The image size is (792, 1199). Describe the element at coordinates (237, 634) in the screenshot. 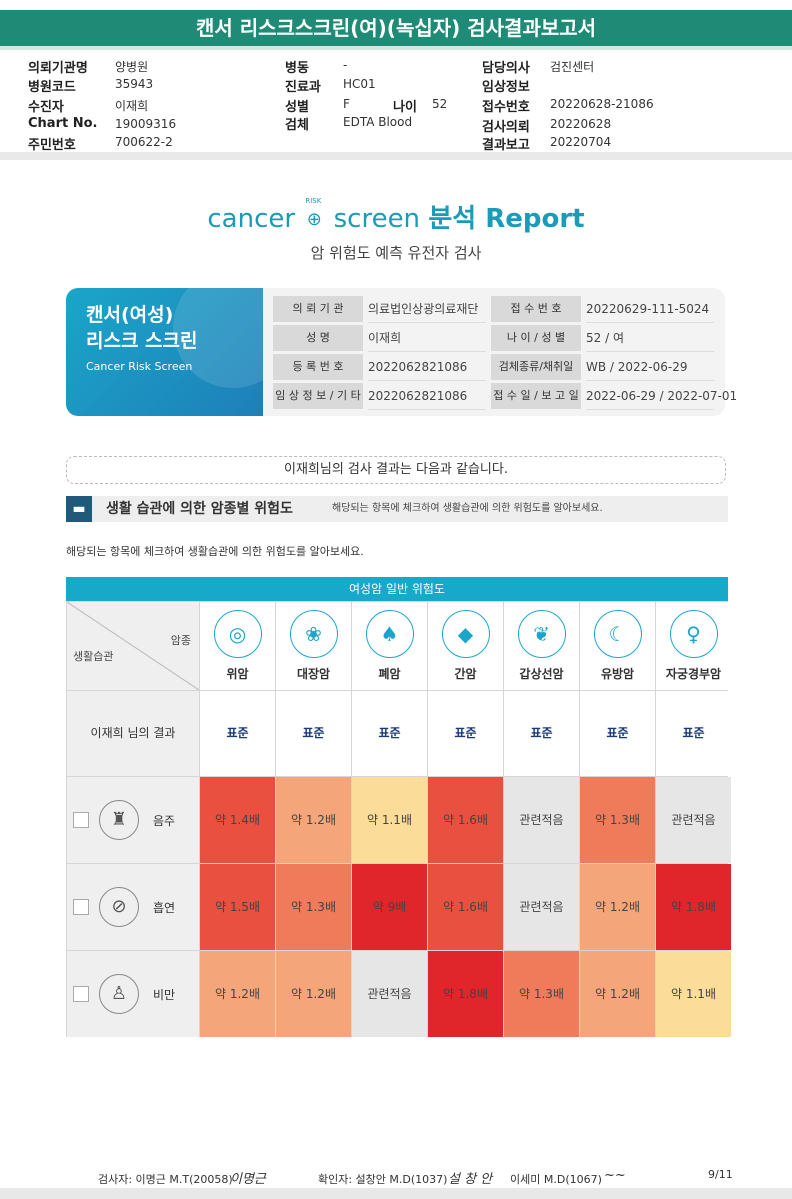

I see `stomach-icon: ◎` at that location.